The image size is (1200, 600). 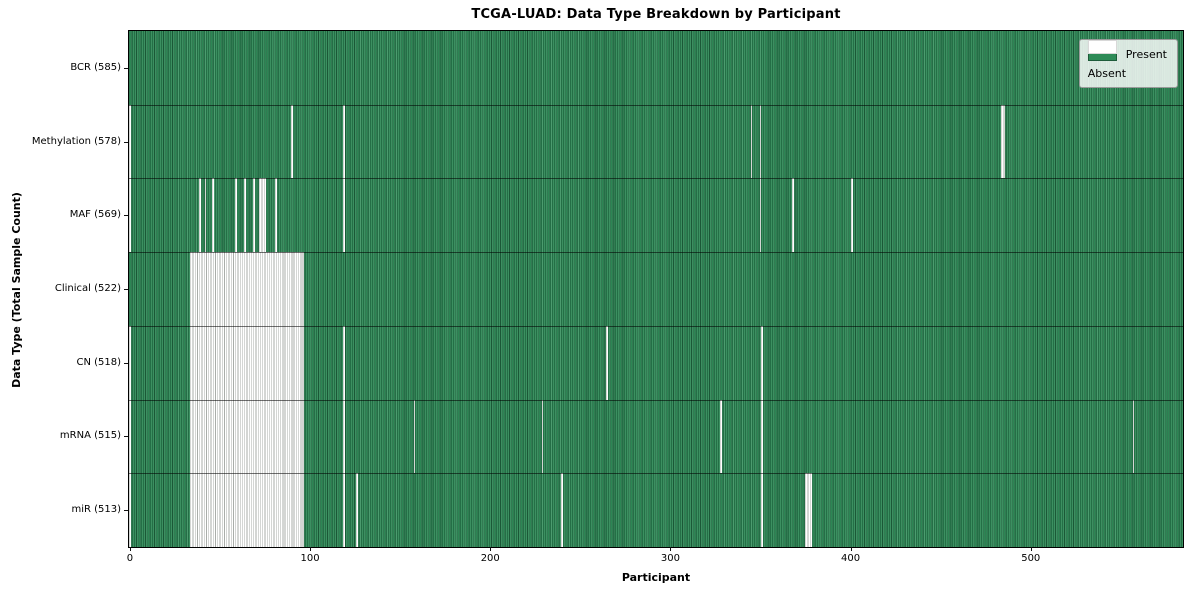 I want to click on data-type-row-clinical, so click(x=656, y=289).